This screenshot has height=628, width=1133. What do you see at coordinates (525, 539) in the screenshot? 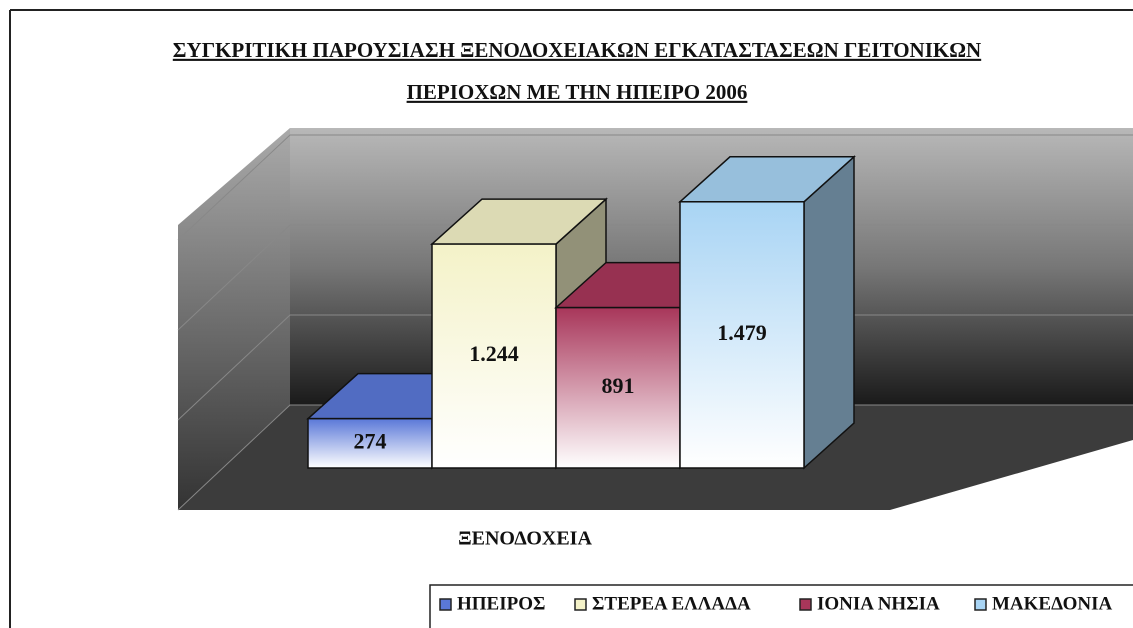
I see `category-label: ΞΕΝΟΔΟΧΕΙΑ` at bounding box center [525, 539].